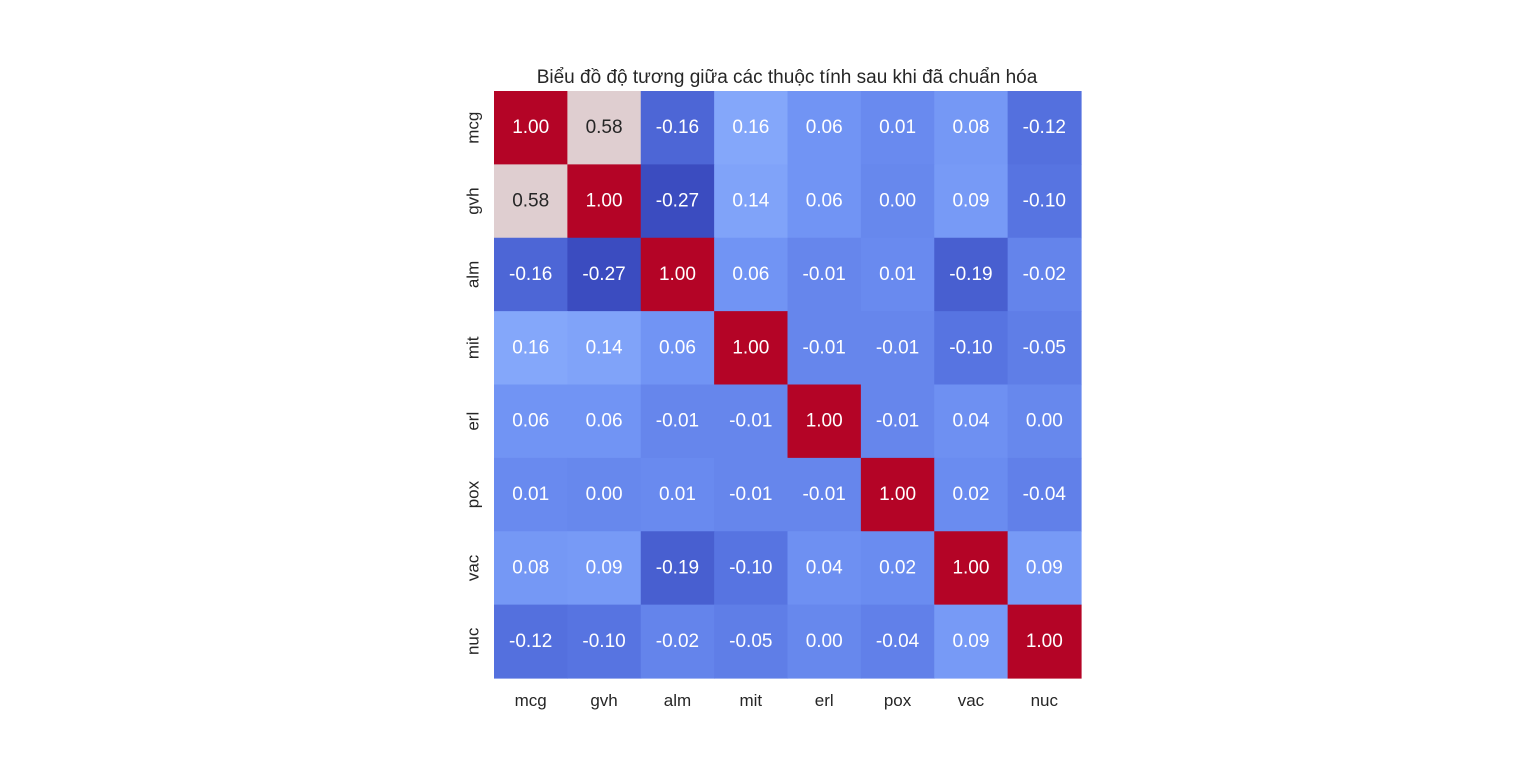  Describe the element at coordinates (604, 348) in the screenshot. I see `heatmap-cell-mit-gvh` at that location.